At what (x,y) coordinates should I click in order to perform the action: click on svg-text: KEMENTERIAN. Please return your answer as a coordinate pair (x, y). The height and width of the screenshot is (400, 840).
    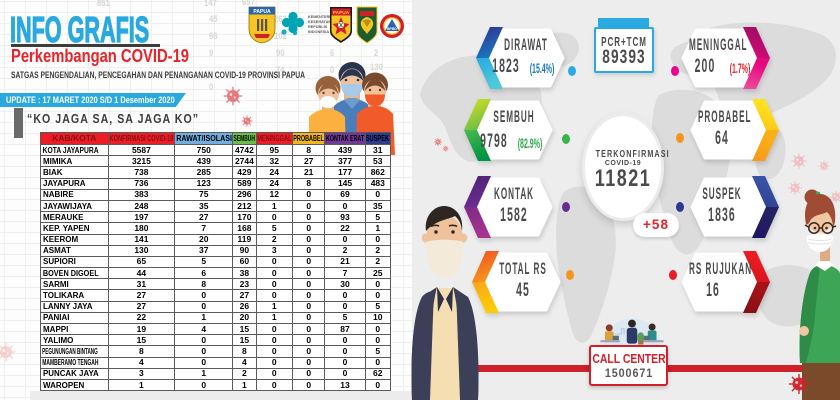
    Looking at the image, I should click on (322, 17).